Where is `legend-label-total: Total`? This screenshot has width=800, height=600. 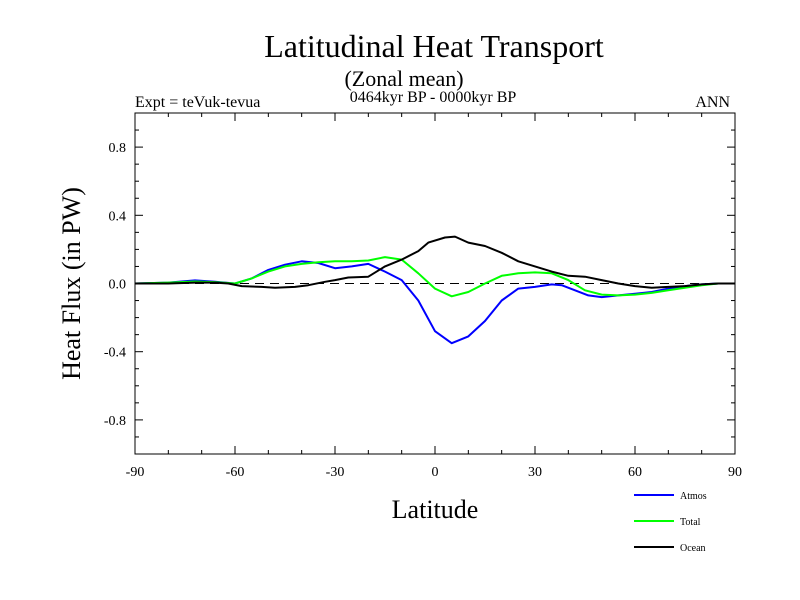
legend-label-total: Total is located at coordinates (690, 522).